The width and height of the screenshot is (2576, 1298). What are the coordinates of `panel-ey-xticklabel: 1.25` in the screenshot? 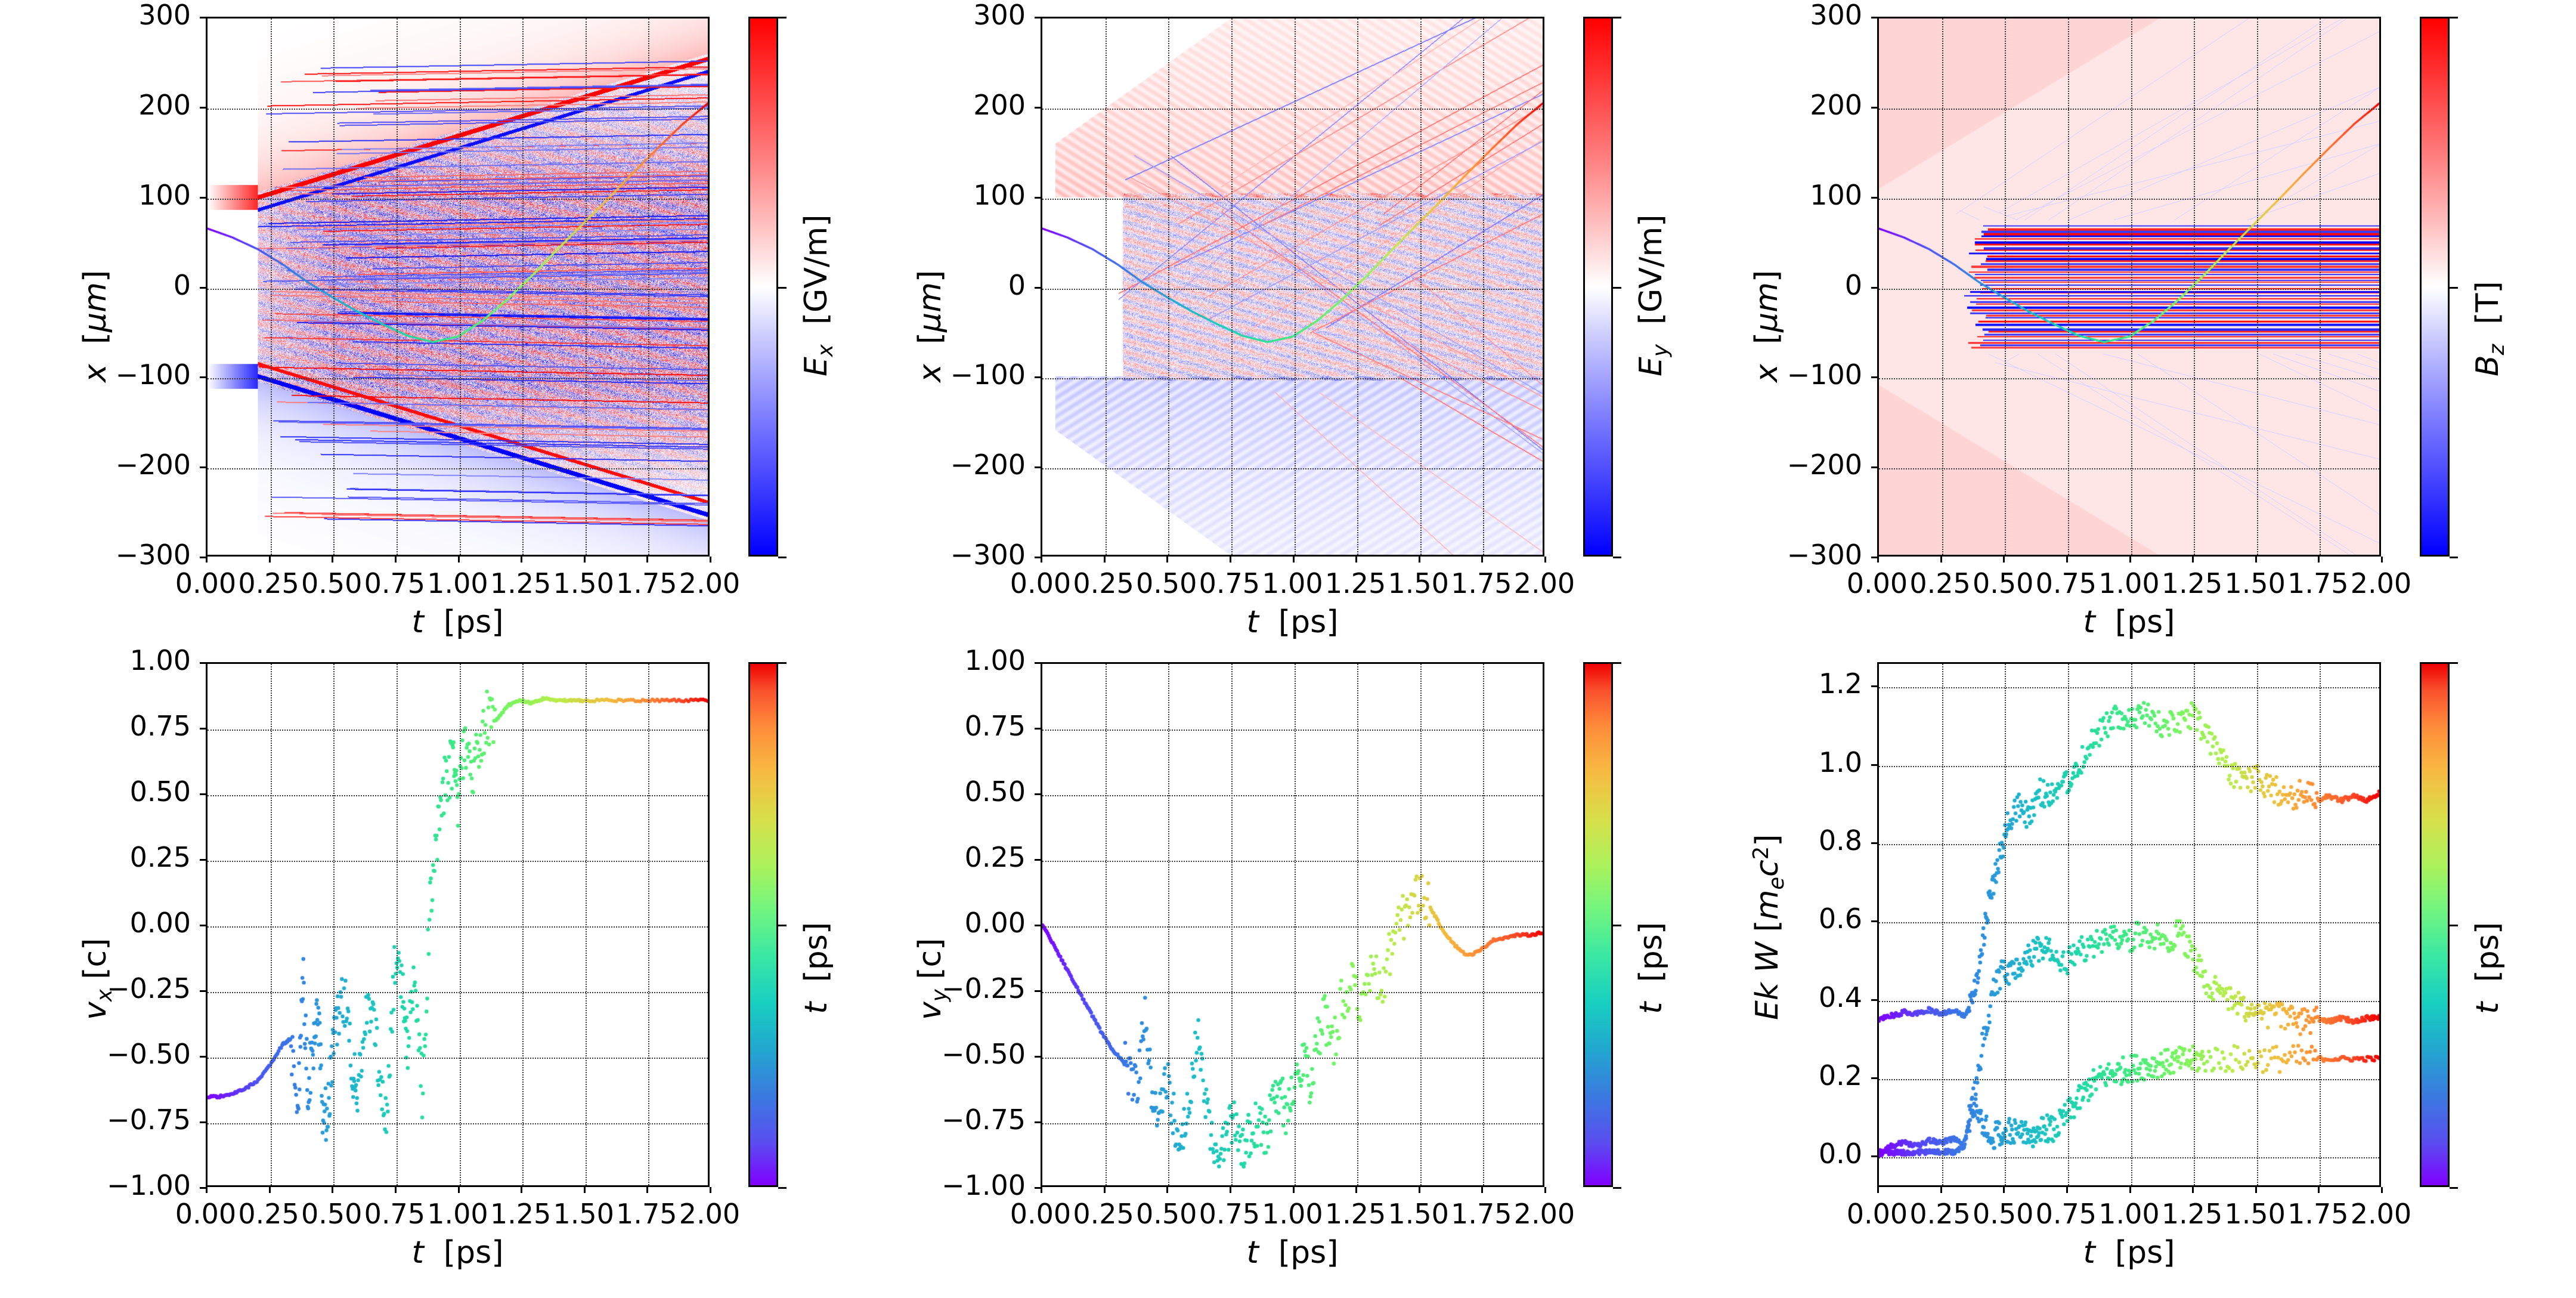 It's located at (1355, 583).